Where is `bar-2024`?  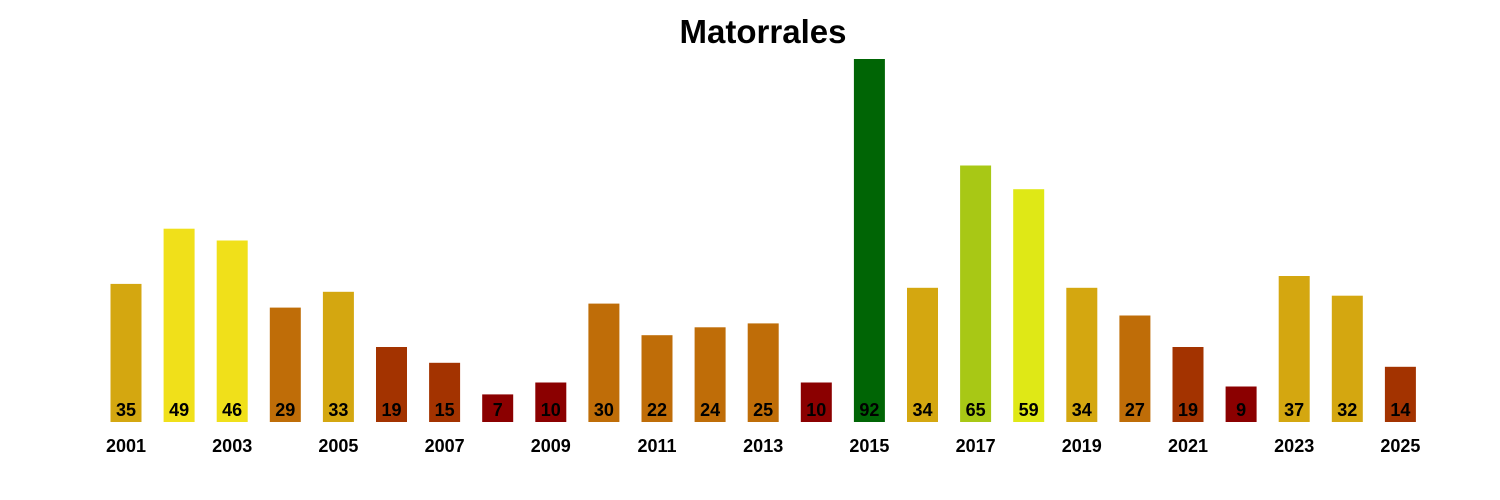 bar-2024 is located at coordinates (1347, 358).